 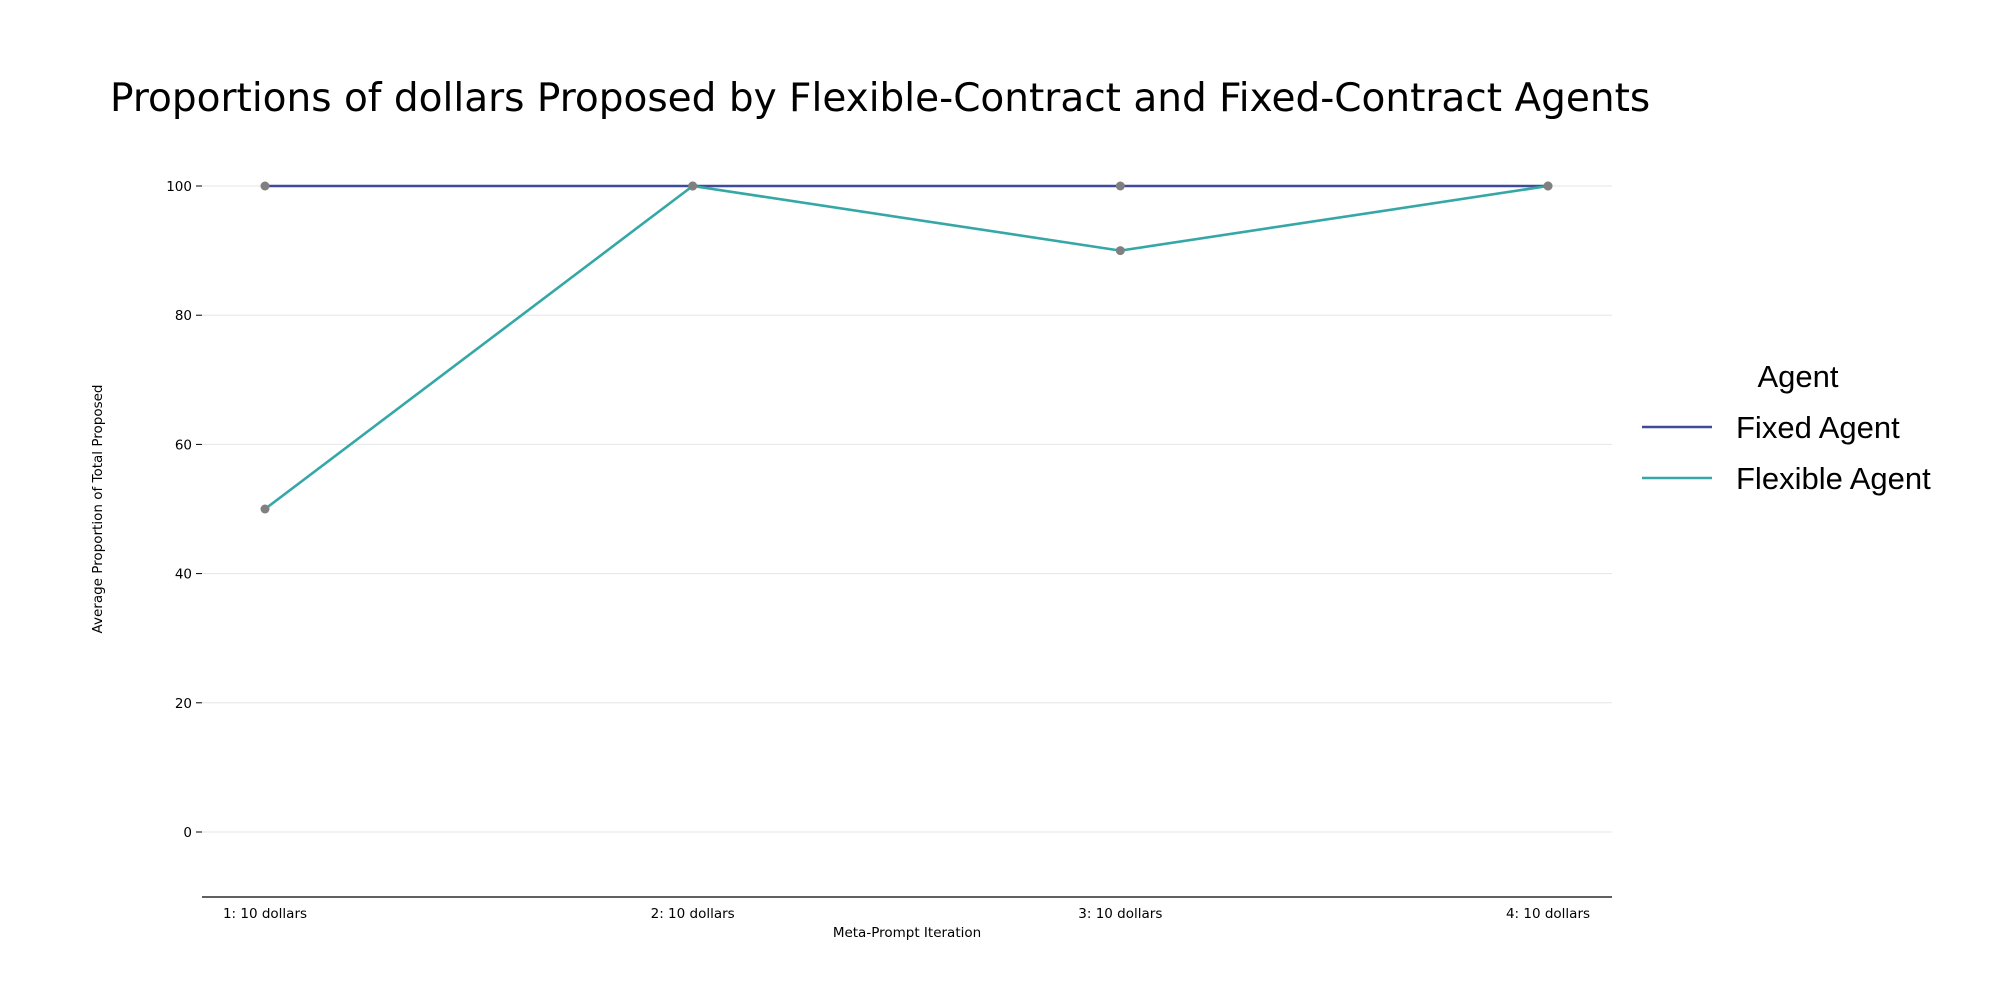 I want to click on y-tick-label: 60, so click(x=183, y=445).